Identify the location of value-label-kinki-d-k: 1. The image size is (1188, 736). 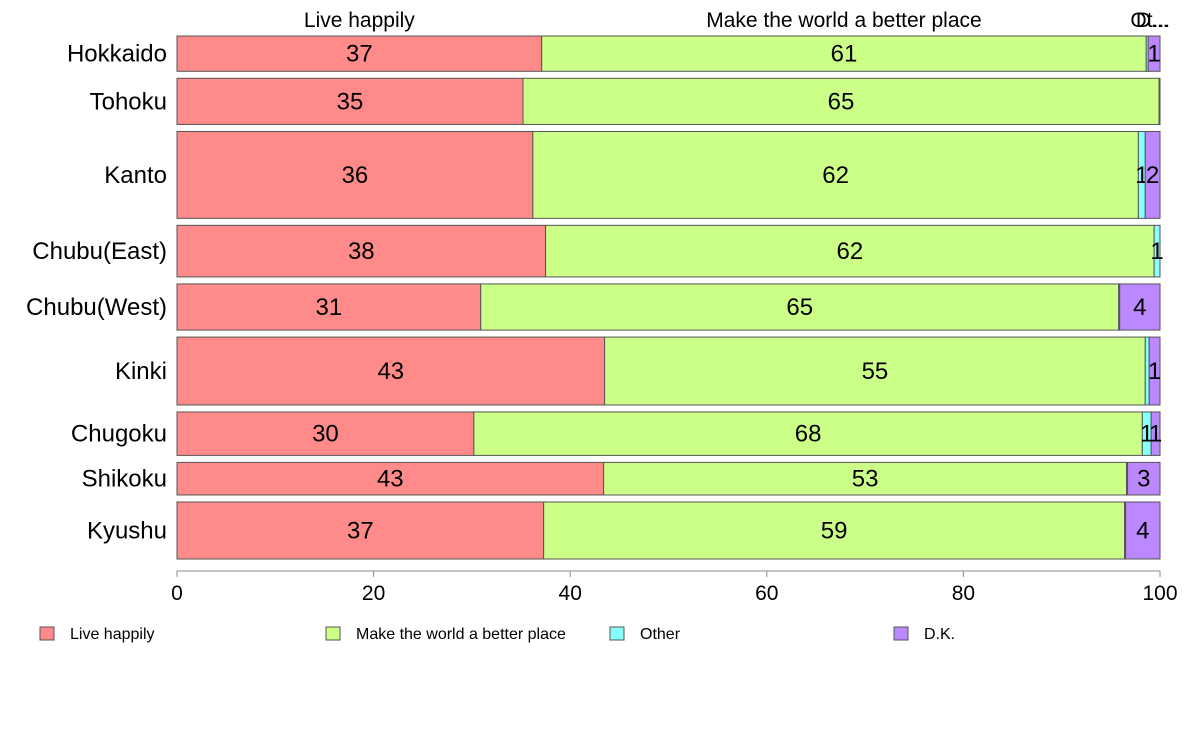
(1154, 371).